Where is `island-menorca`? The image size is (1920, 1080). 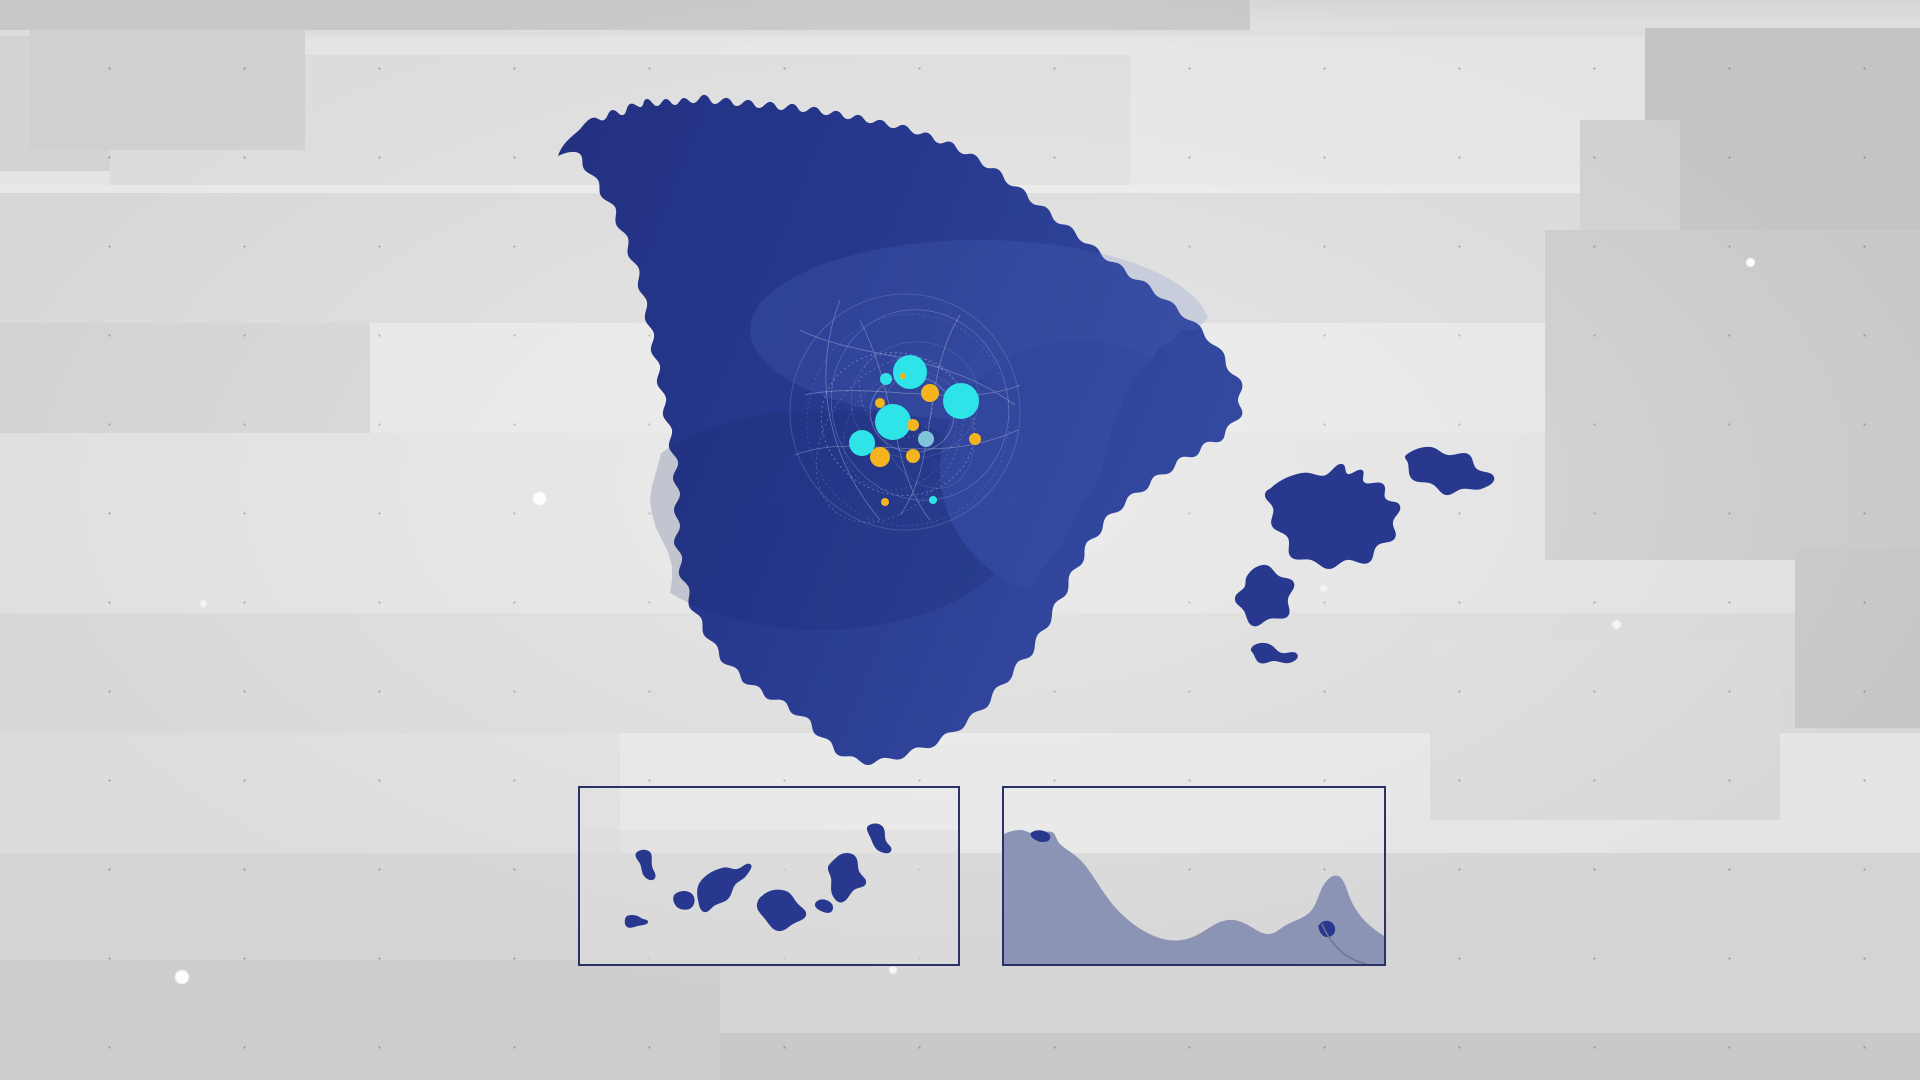 island-menorca is located at coordinates (1449, 471).